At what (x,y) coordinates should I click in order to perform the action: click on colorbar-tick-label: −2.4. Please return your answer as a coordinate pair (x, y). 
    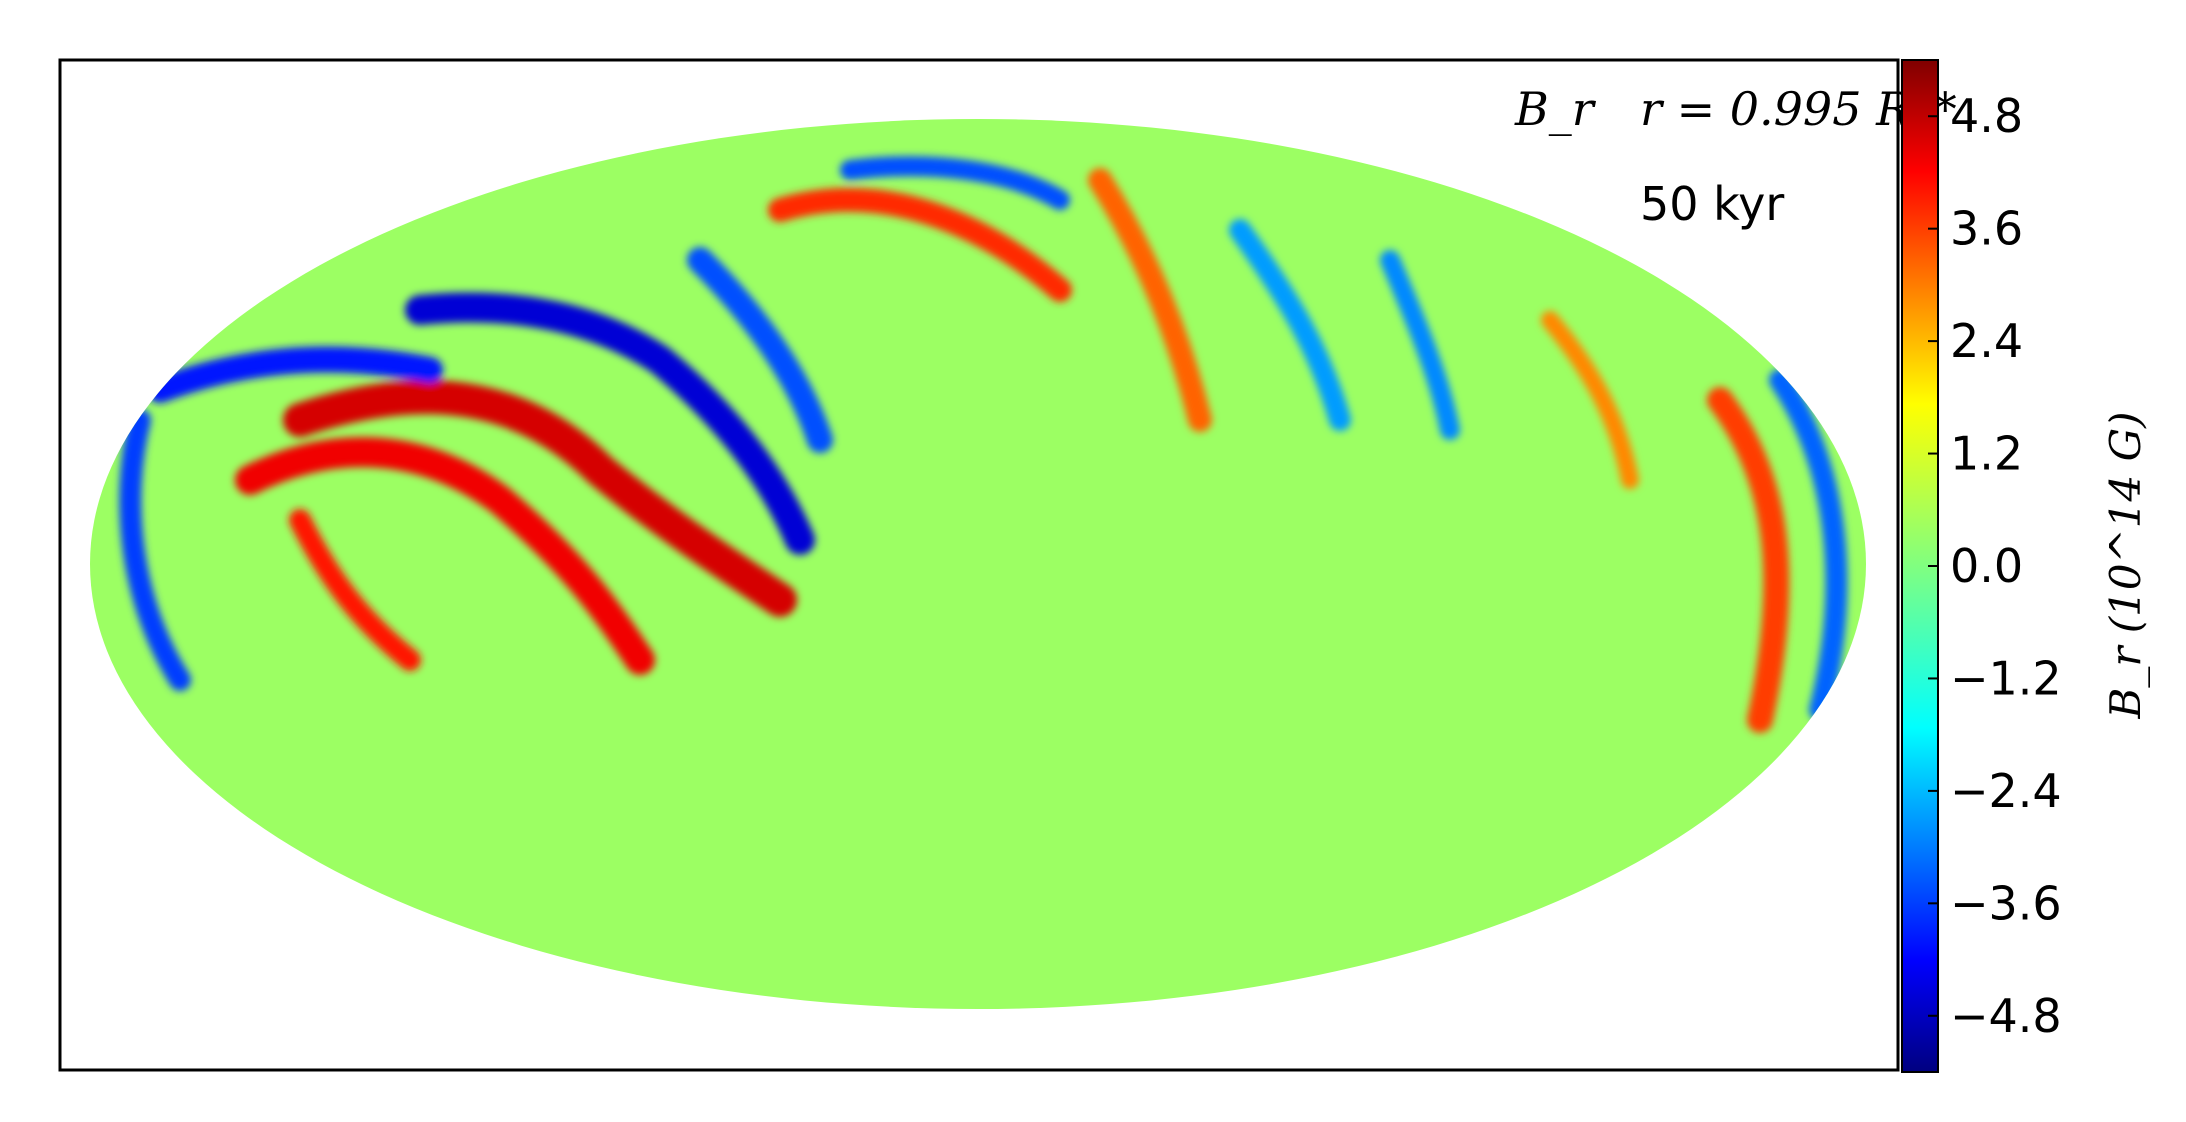
    Looking at the image, I should click on (2006, 791).